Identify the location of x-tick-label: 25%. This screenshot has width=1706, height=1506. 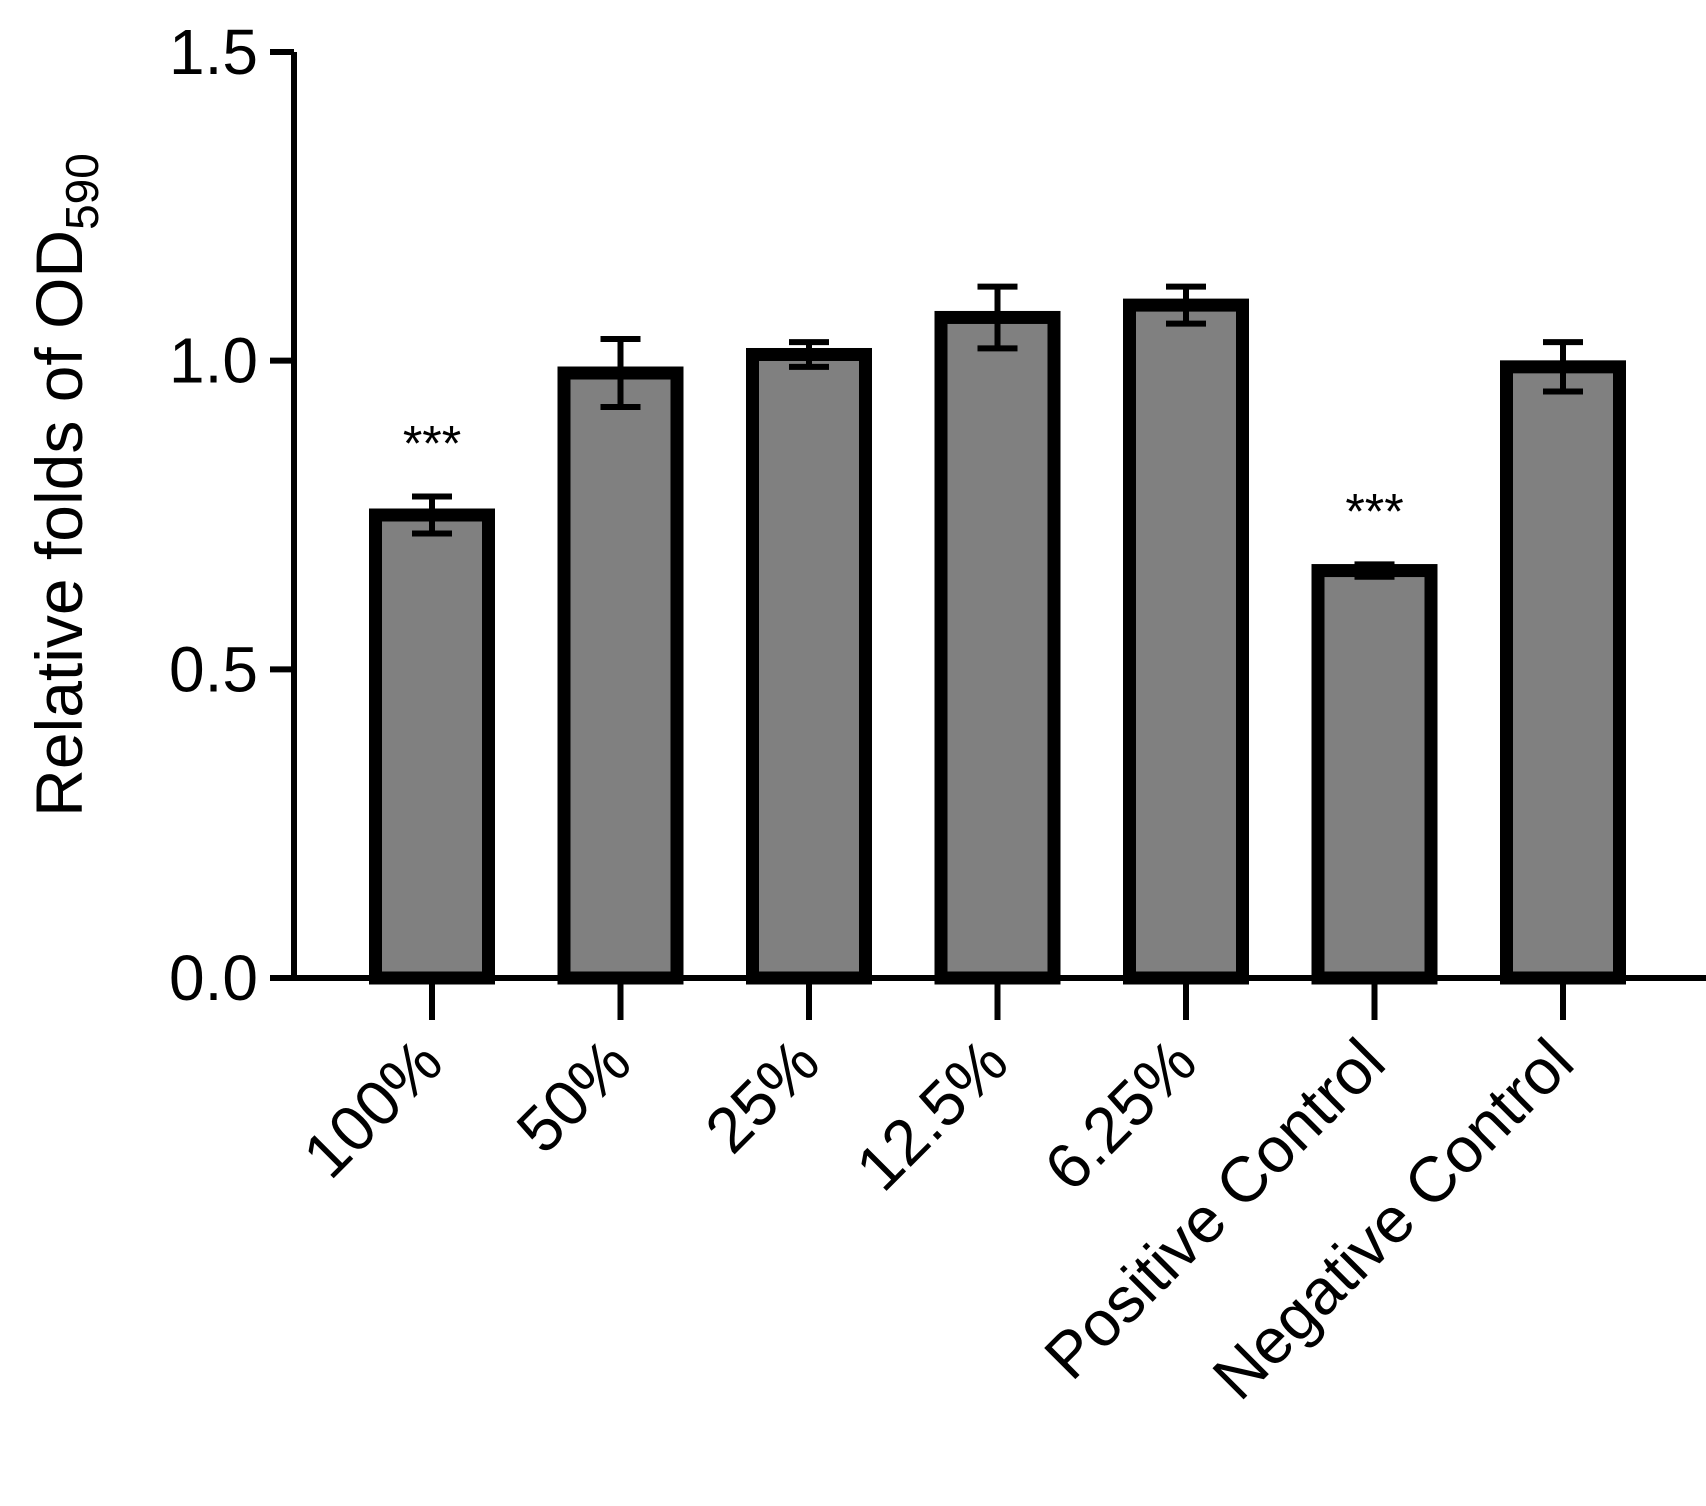
(761, 1095).